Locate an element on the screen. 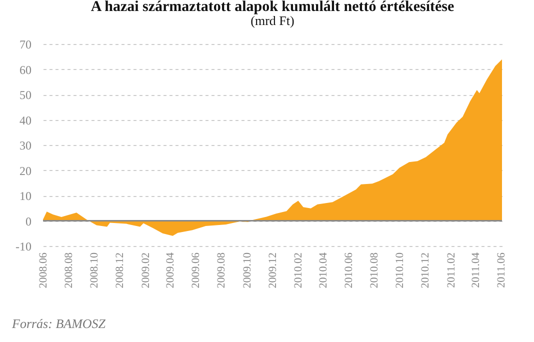 This screenshot has width=534, height=342. y-tick-label: 60 is located at coordinates (26, 69).